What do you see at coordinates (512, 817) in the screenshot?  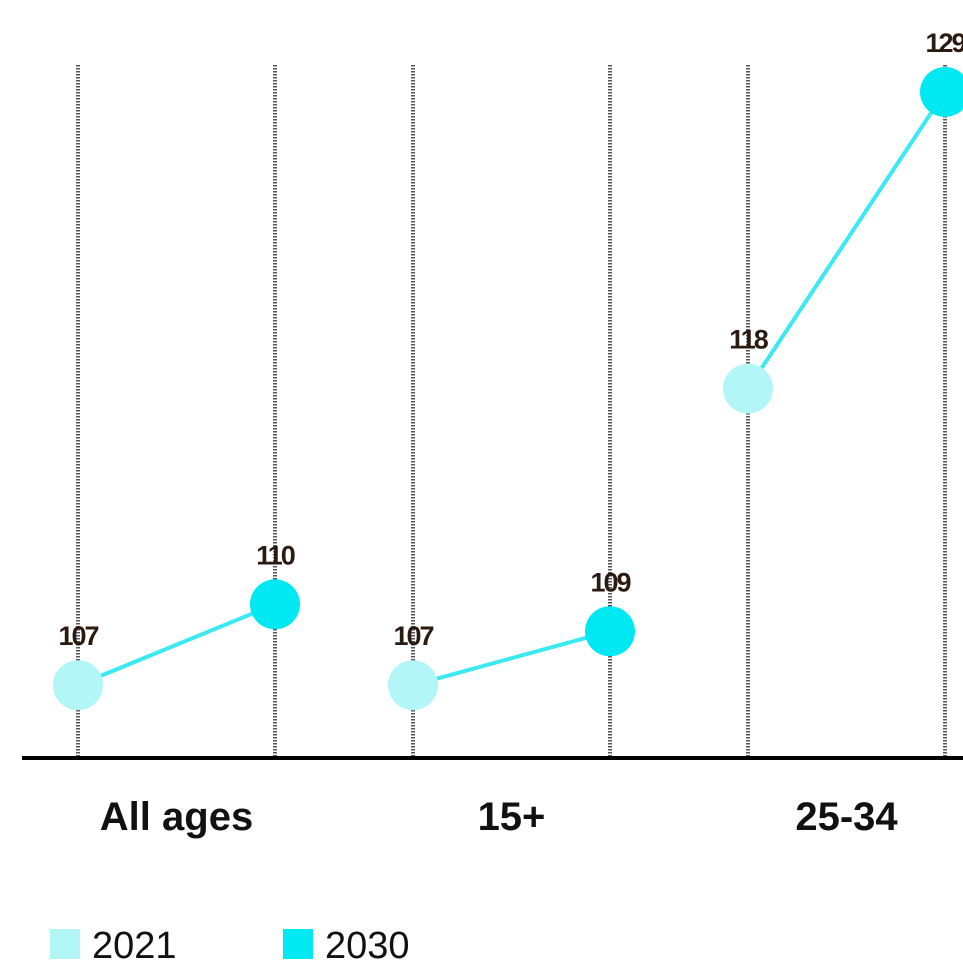 I see `category-label: 15+` at bounding box center [512, 817].